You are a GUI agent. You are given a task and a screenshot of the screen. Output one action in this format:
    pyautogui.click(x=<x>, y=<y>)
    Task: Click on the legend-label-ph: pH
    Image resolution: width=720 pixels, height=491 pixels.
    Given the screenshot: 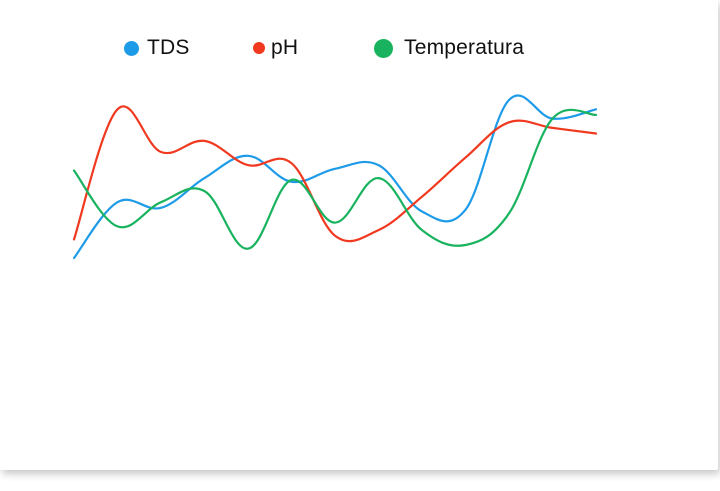 What is the action you would take?
    pyautogui.click(x=285, y=47)
    